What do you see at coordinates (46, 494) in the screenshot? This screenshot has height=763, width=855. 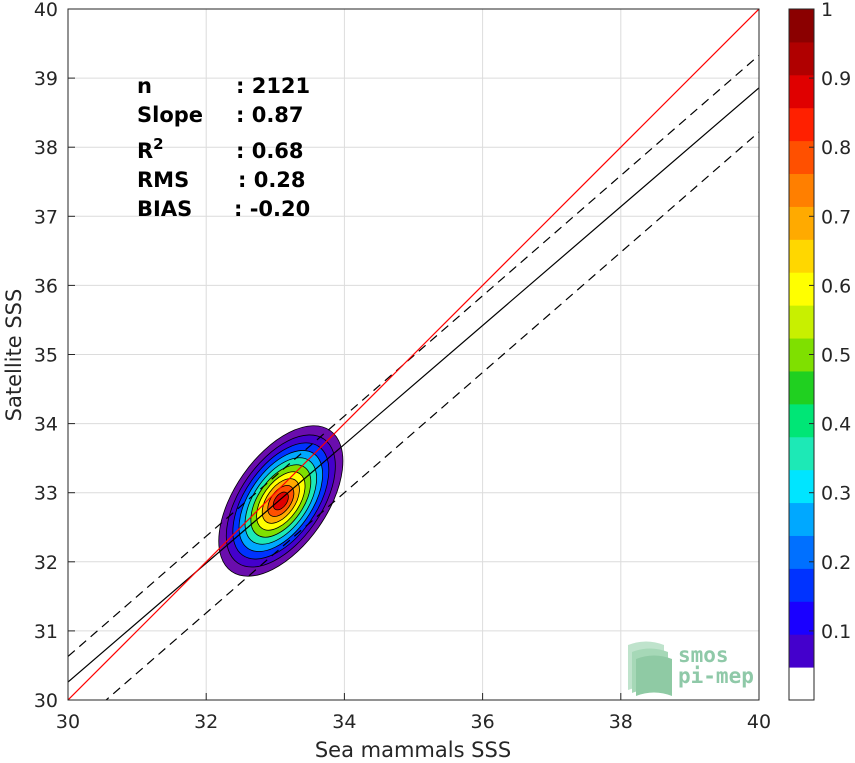 I see `y-tick-label: 33` at bounding box center [46, 494].